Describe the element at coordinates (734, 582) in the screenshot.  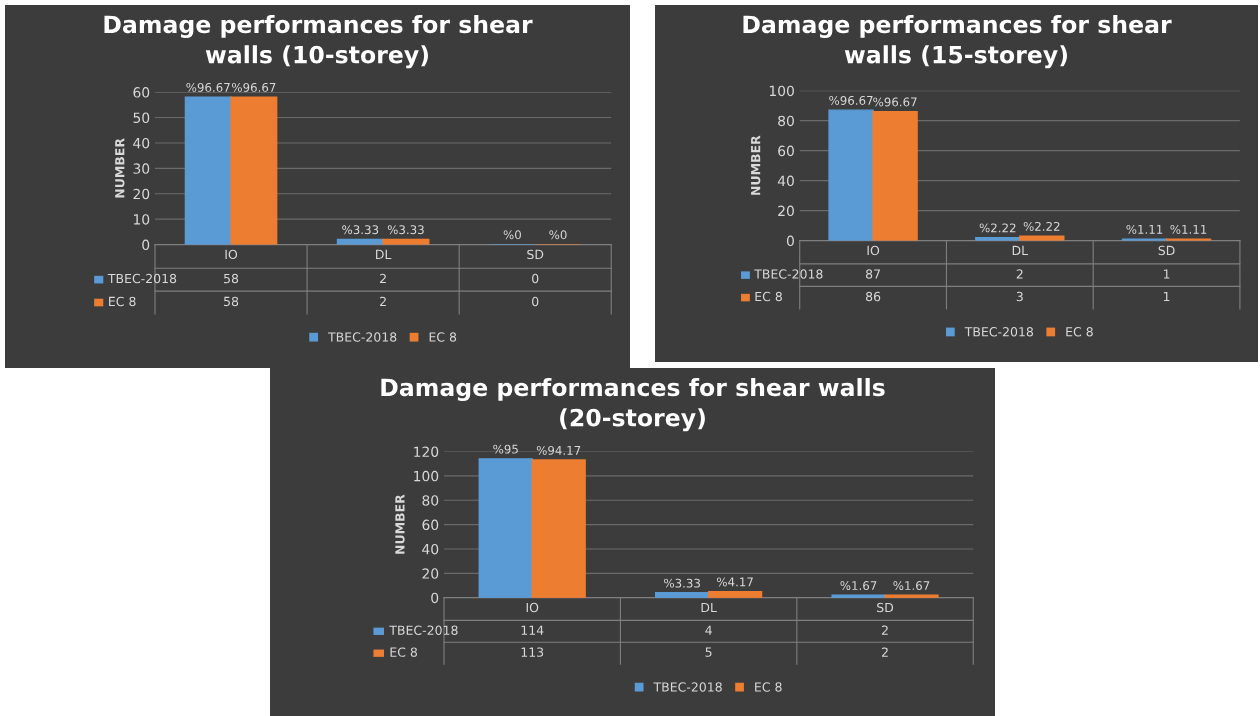
I see `annotation: %4.17` at that location.